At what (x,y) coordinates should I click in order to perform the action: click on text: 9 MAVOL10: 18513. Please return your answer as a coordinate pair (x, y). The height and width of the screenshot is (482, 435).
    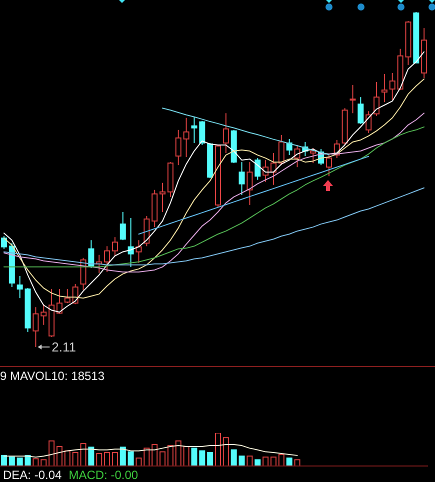
    Looking at the image, I should click on (52, 376).